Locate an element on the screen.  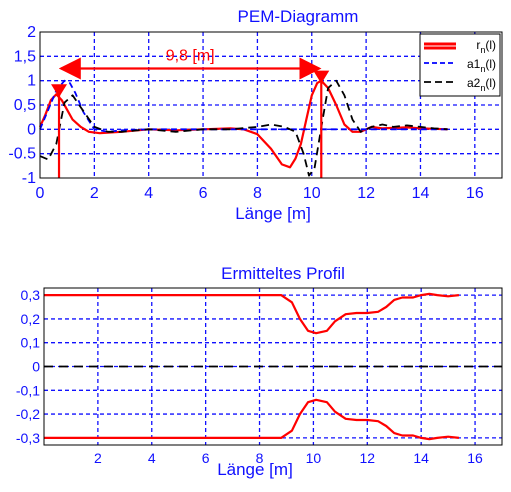
y-tick-label: -0,1 is located at coordinates (28, 390).